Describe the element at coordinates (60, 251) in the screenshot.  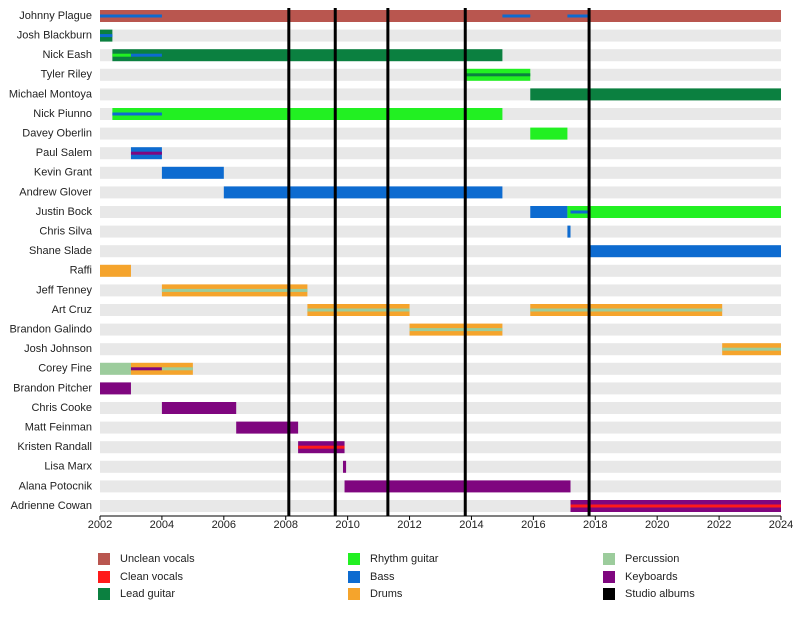
I see `member-label: Shane Slade` at that location.